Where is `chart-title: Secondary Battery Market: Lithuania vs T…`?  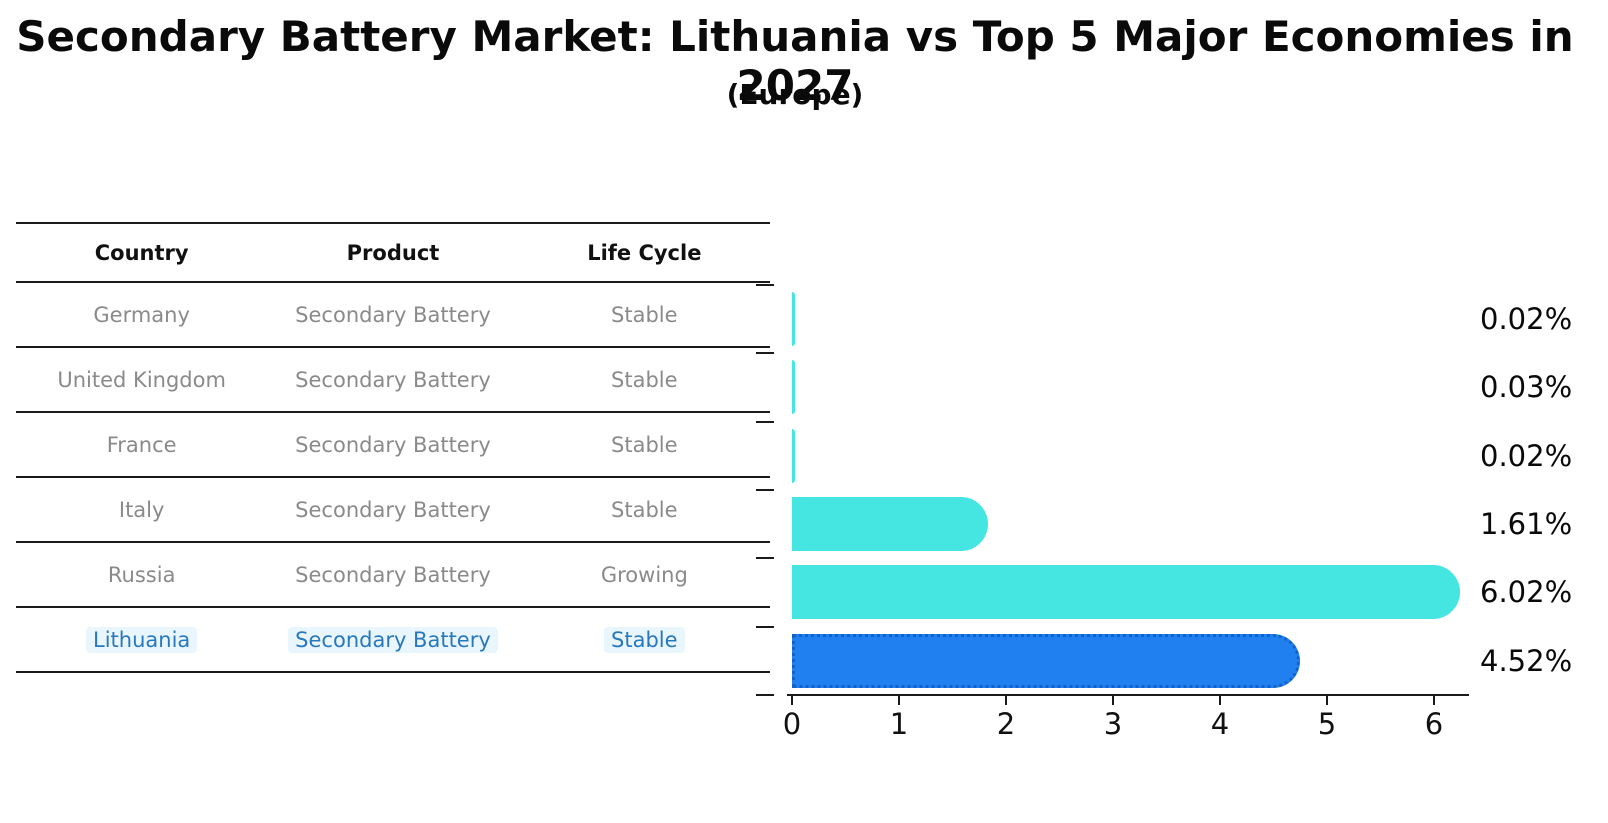 chart-title: Secondary Battery Market: Lithuania vs T… is located at coordinates (795, 61).